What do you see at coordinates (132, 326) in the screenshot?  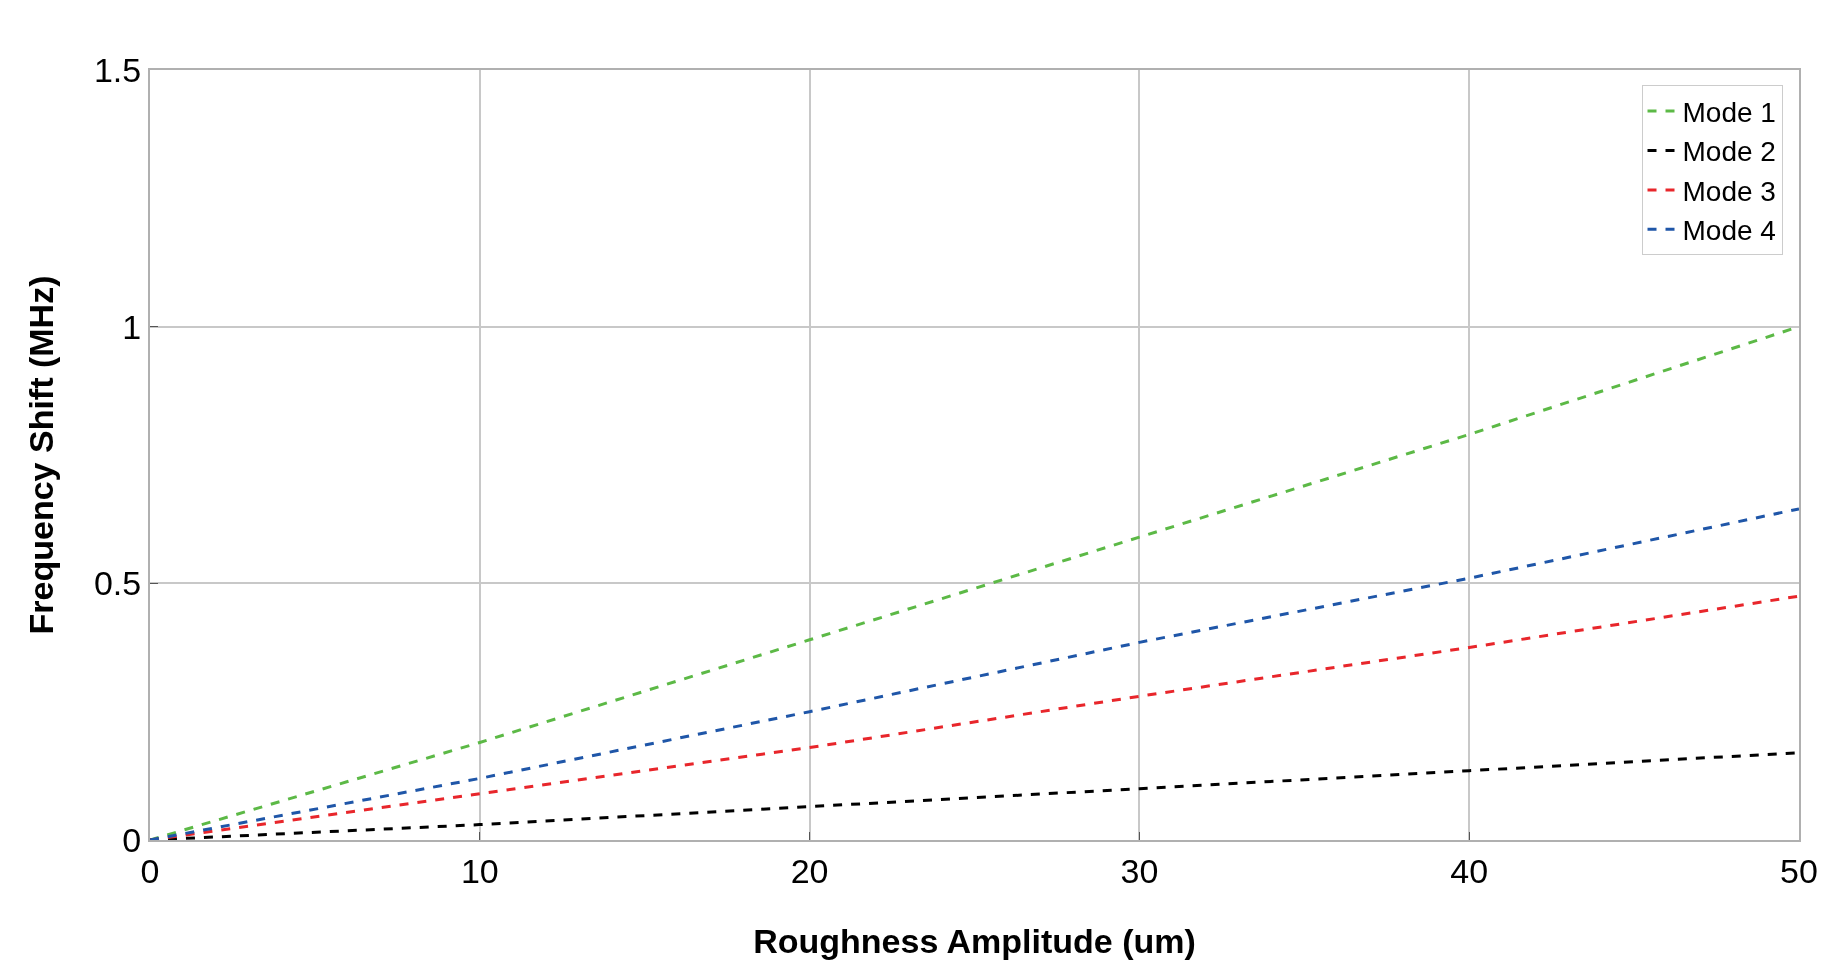 I see `y-tick-label: 1` at bounding box center [132, 326].